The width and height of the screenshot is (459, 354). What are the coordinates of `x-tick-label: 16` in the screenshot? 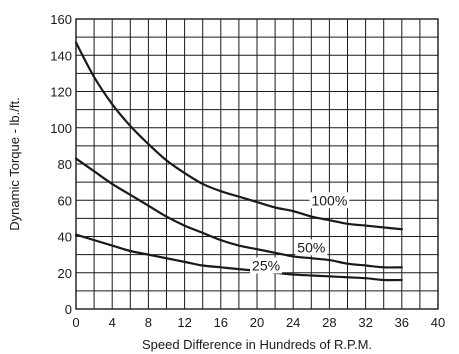 It's located at (221, 322).